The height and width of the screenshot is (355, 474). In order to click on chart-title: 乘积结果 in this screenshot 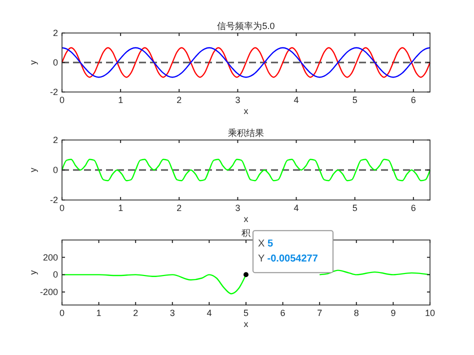, I will do `click(246, 133)`.